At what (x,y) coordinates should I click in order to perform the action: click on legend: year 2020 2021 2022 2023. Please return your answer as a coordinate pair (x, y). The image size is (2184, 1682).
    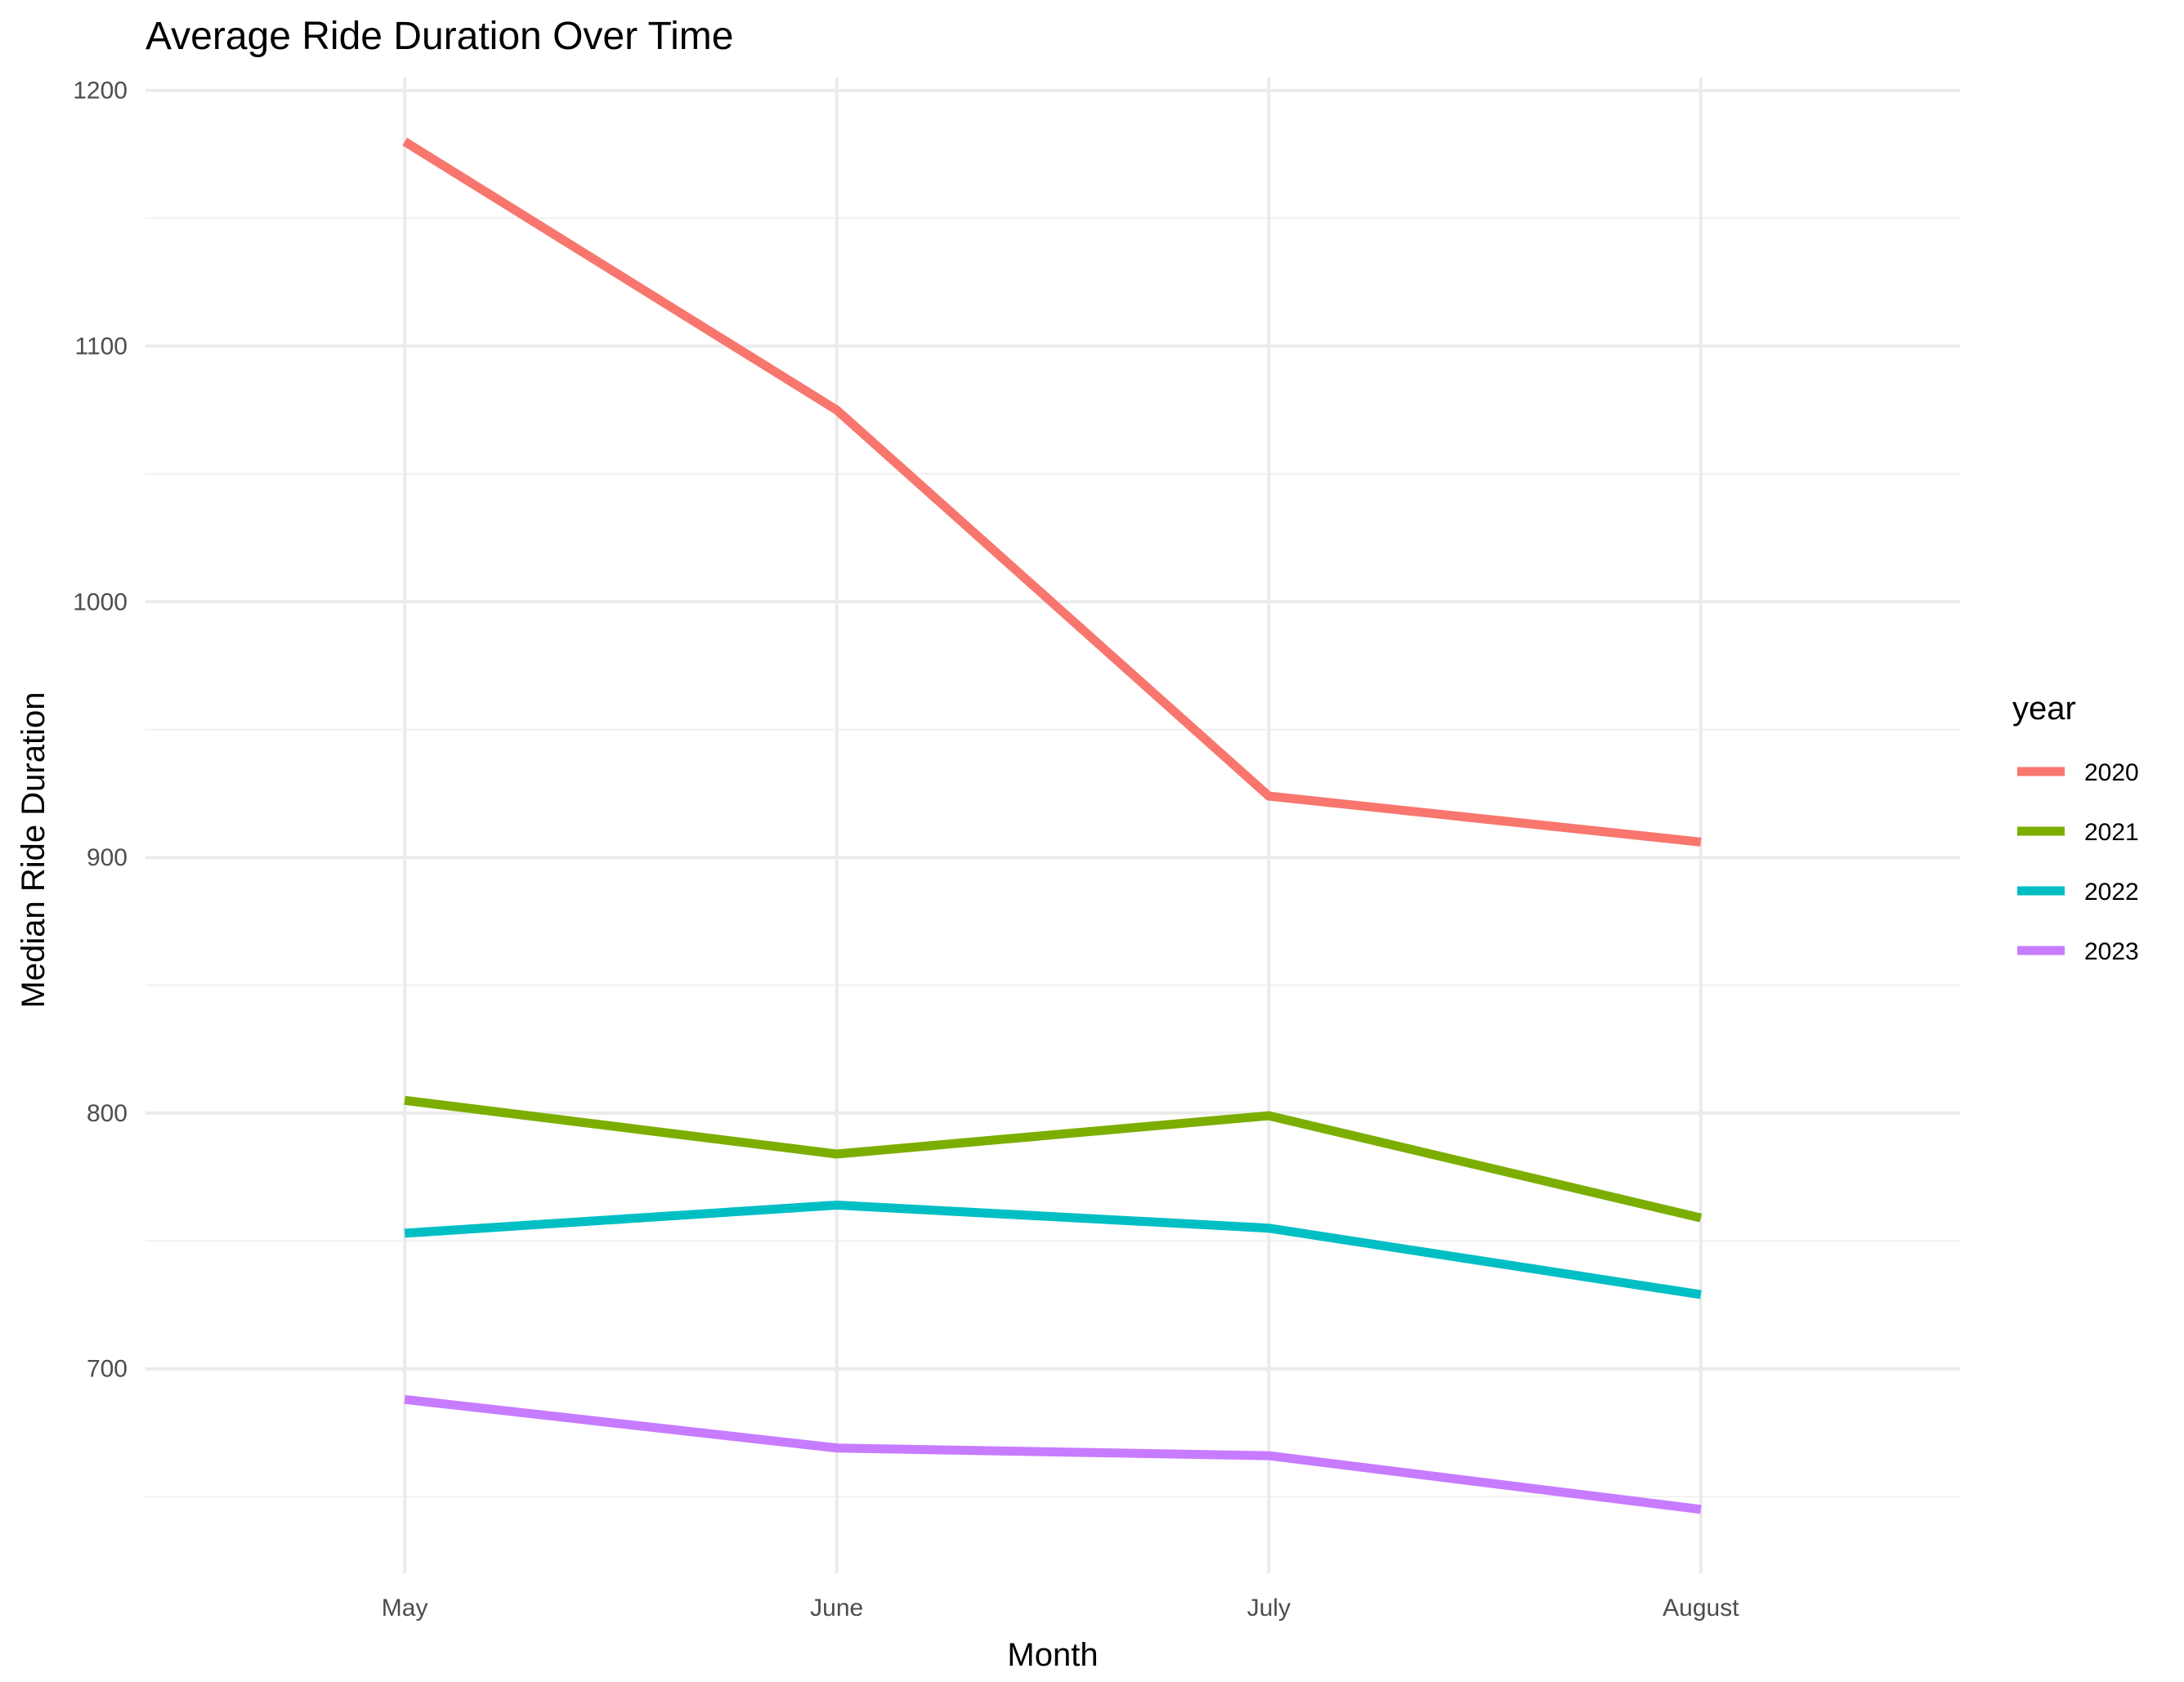
    Looking at the image, I should click on (2075, 828).